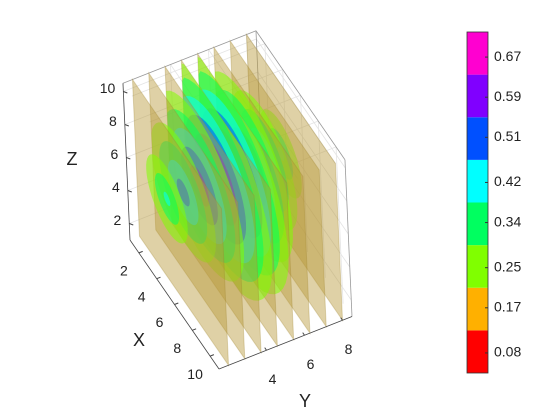  What do you see at coordinates (142, 296) in the screenshot?
I see `x-tick-label: 4` at bounding box center [142, 296].